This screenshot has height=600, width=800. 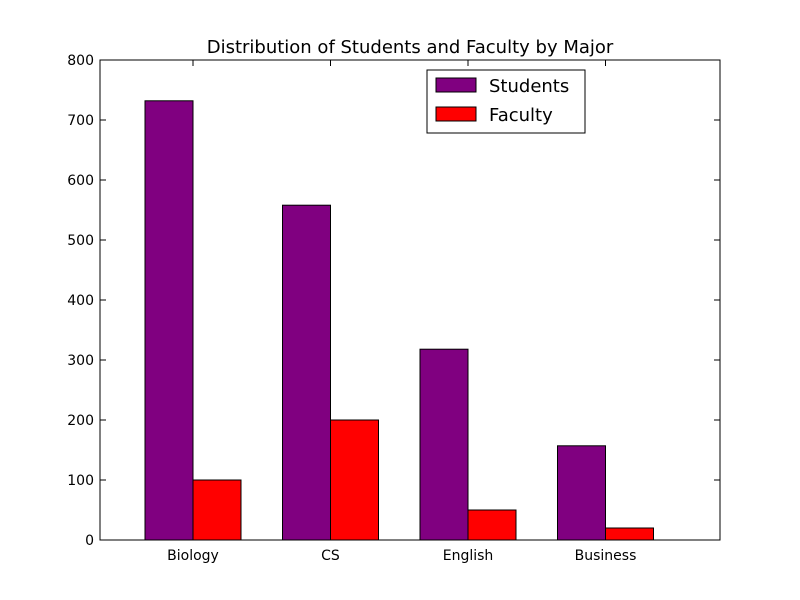 I want to click on legend-label-faculty: Faculty, so click(x=521, y=115).